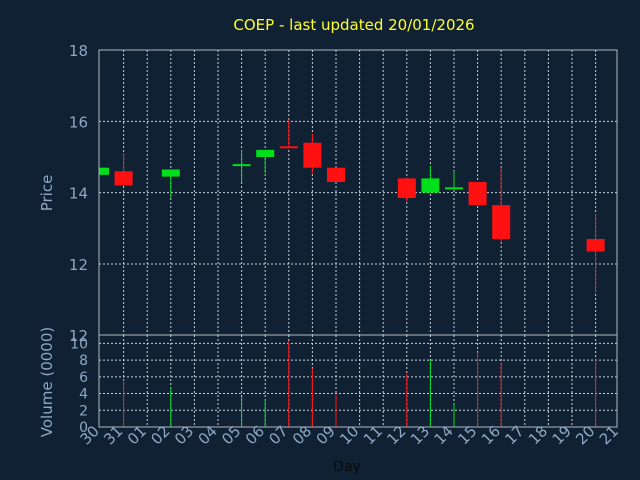  I want to click on price-tick-label: 16, so click(78, 122).